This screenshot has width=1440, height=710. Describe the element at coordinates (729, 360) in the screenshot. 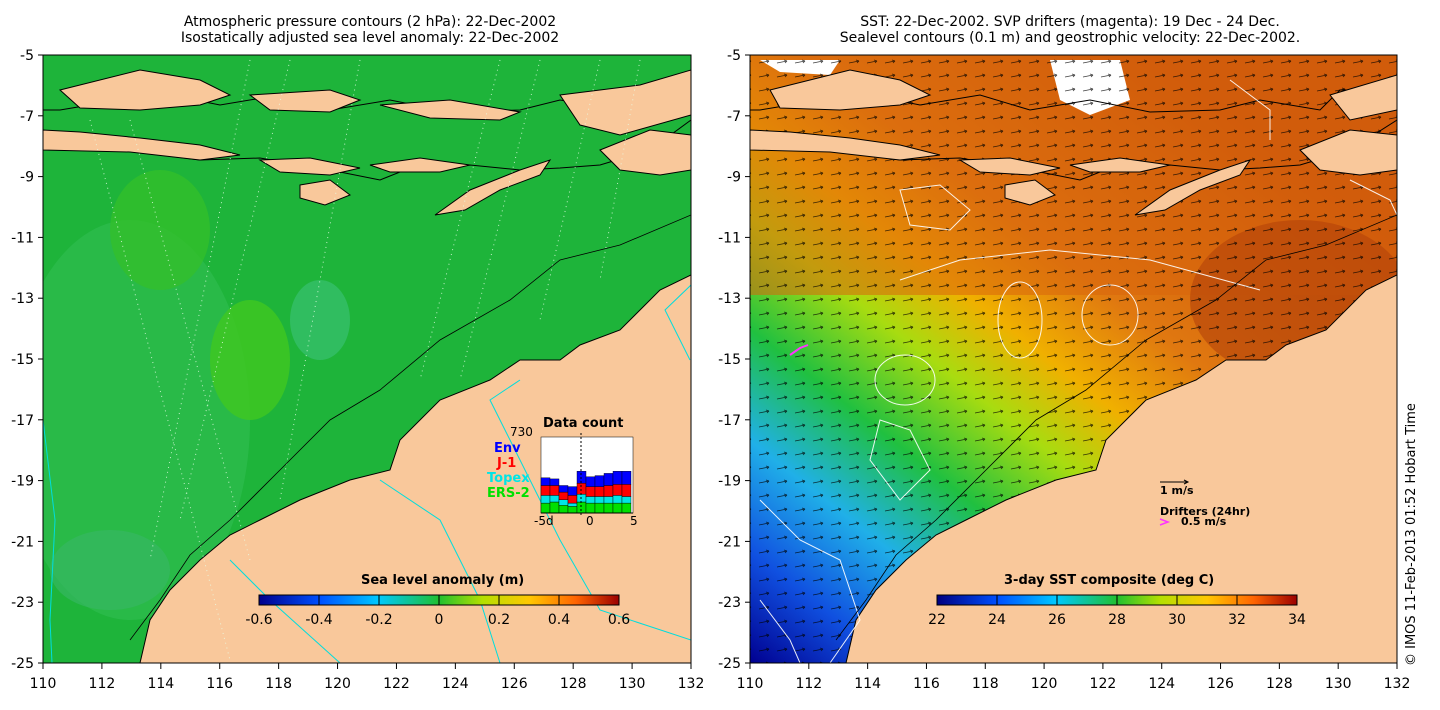

I see `right-lat-tick-label: -15` at that location.